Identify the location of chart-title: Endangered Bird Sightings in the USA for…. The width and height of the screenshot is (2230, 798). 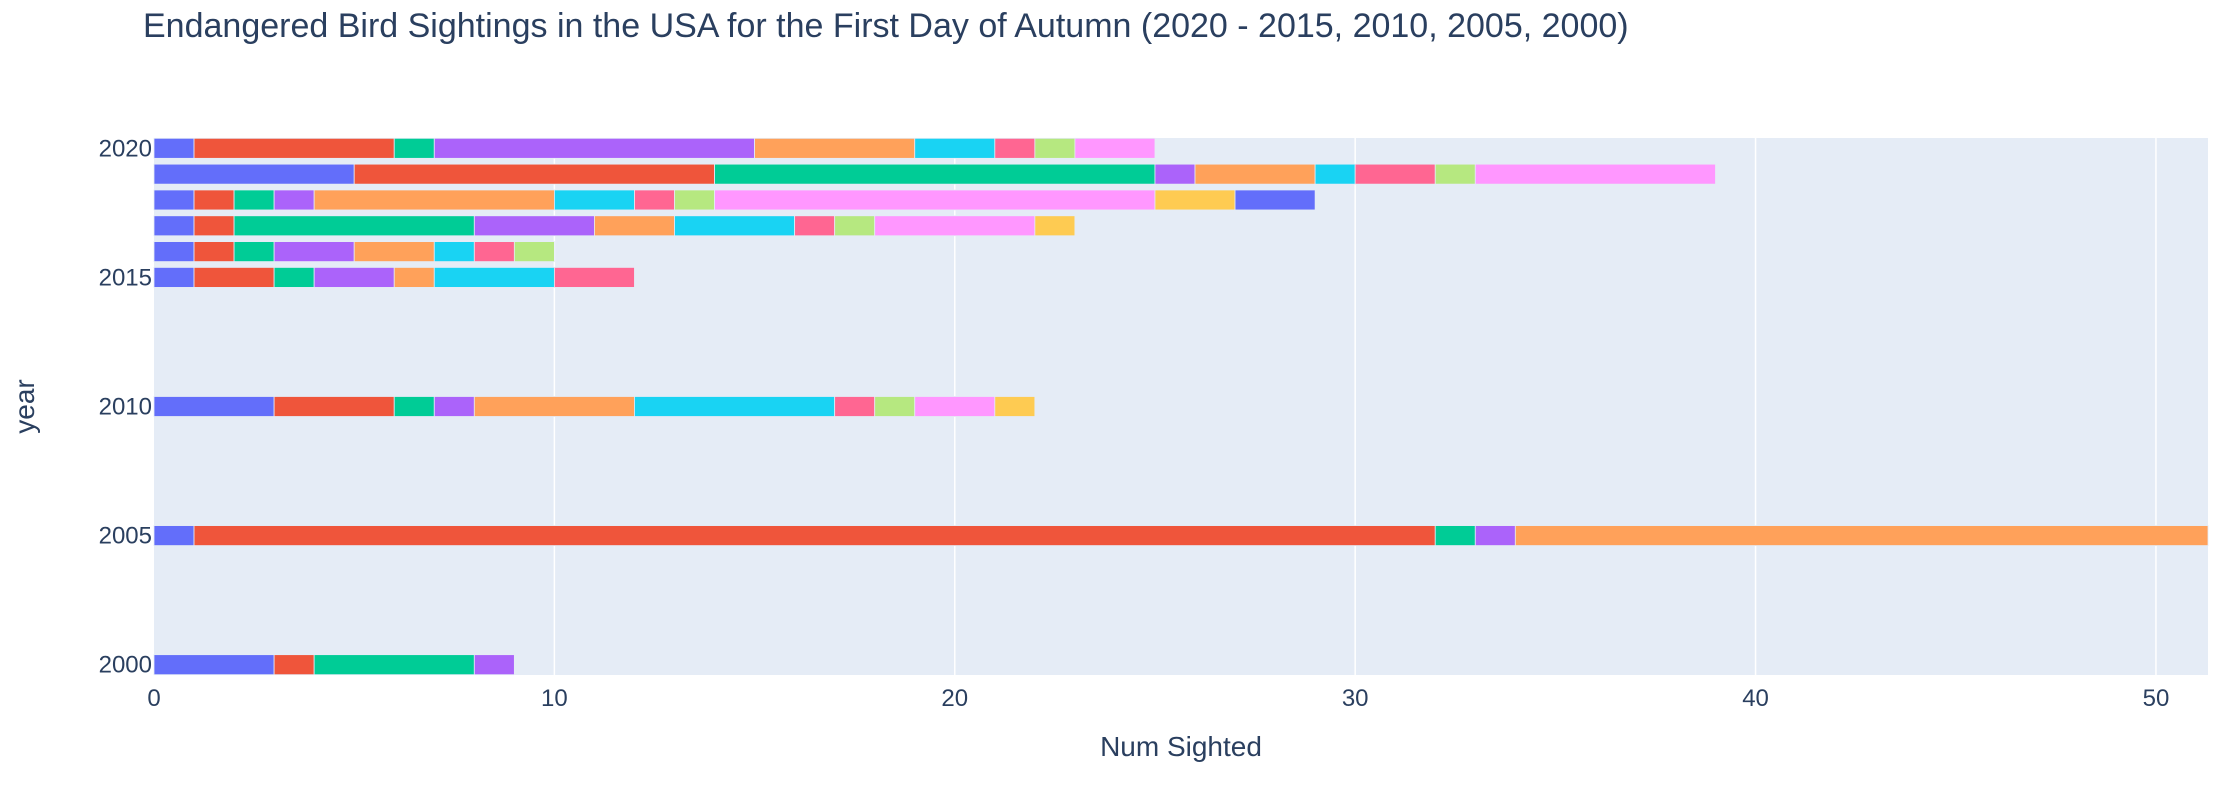
(886, 26).